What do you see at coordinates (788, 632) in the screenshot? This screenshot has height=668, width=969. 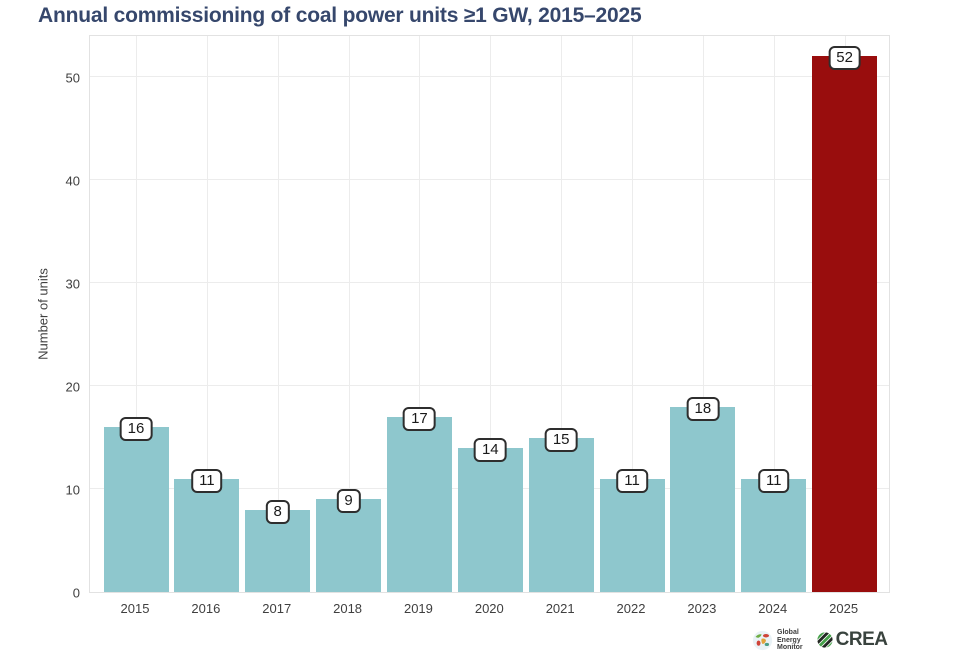 I see `gem-text-line-1: Global` at bounding box center [788, 632].